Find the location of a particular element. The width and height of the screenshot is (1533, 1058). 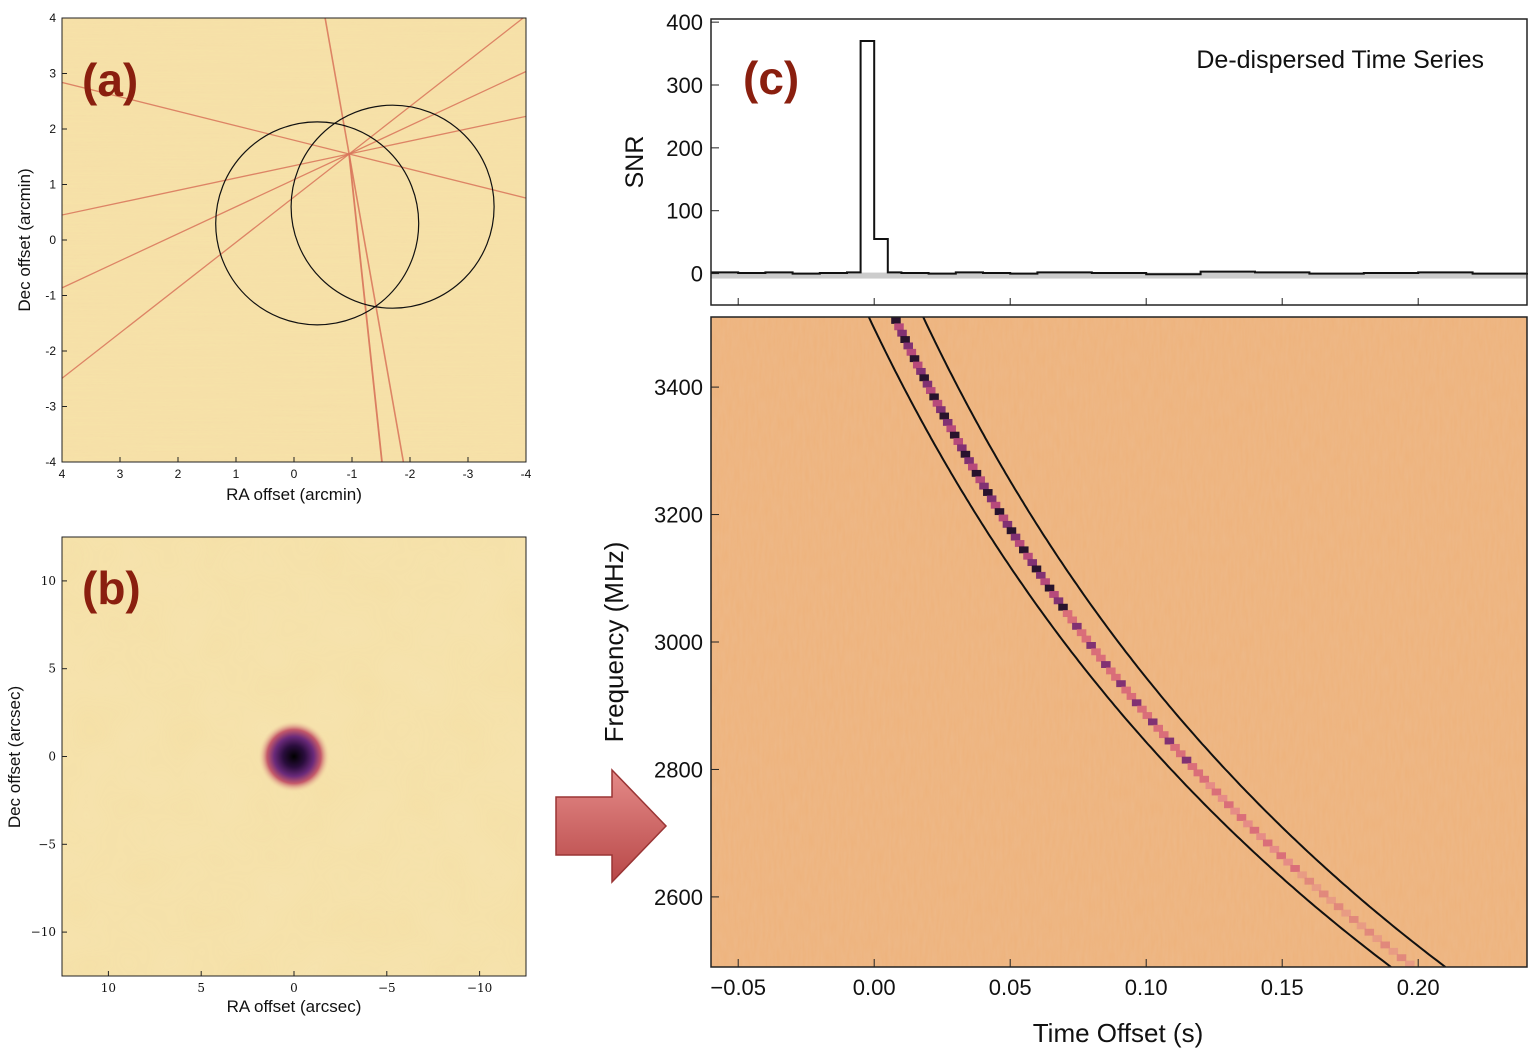

panel-a-texture is located at coordinates (294, 240).